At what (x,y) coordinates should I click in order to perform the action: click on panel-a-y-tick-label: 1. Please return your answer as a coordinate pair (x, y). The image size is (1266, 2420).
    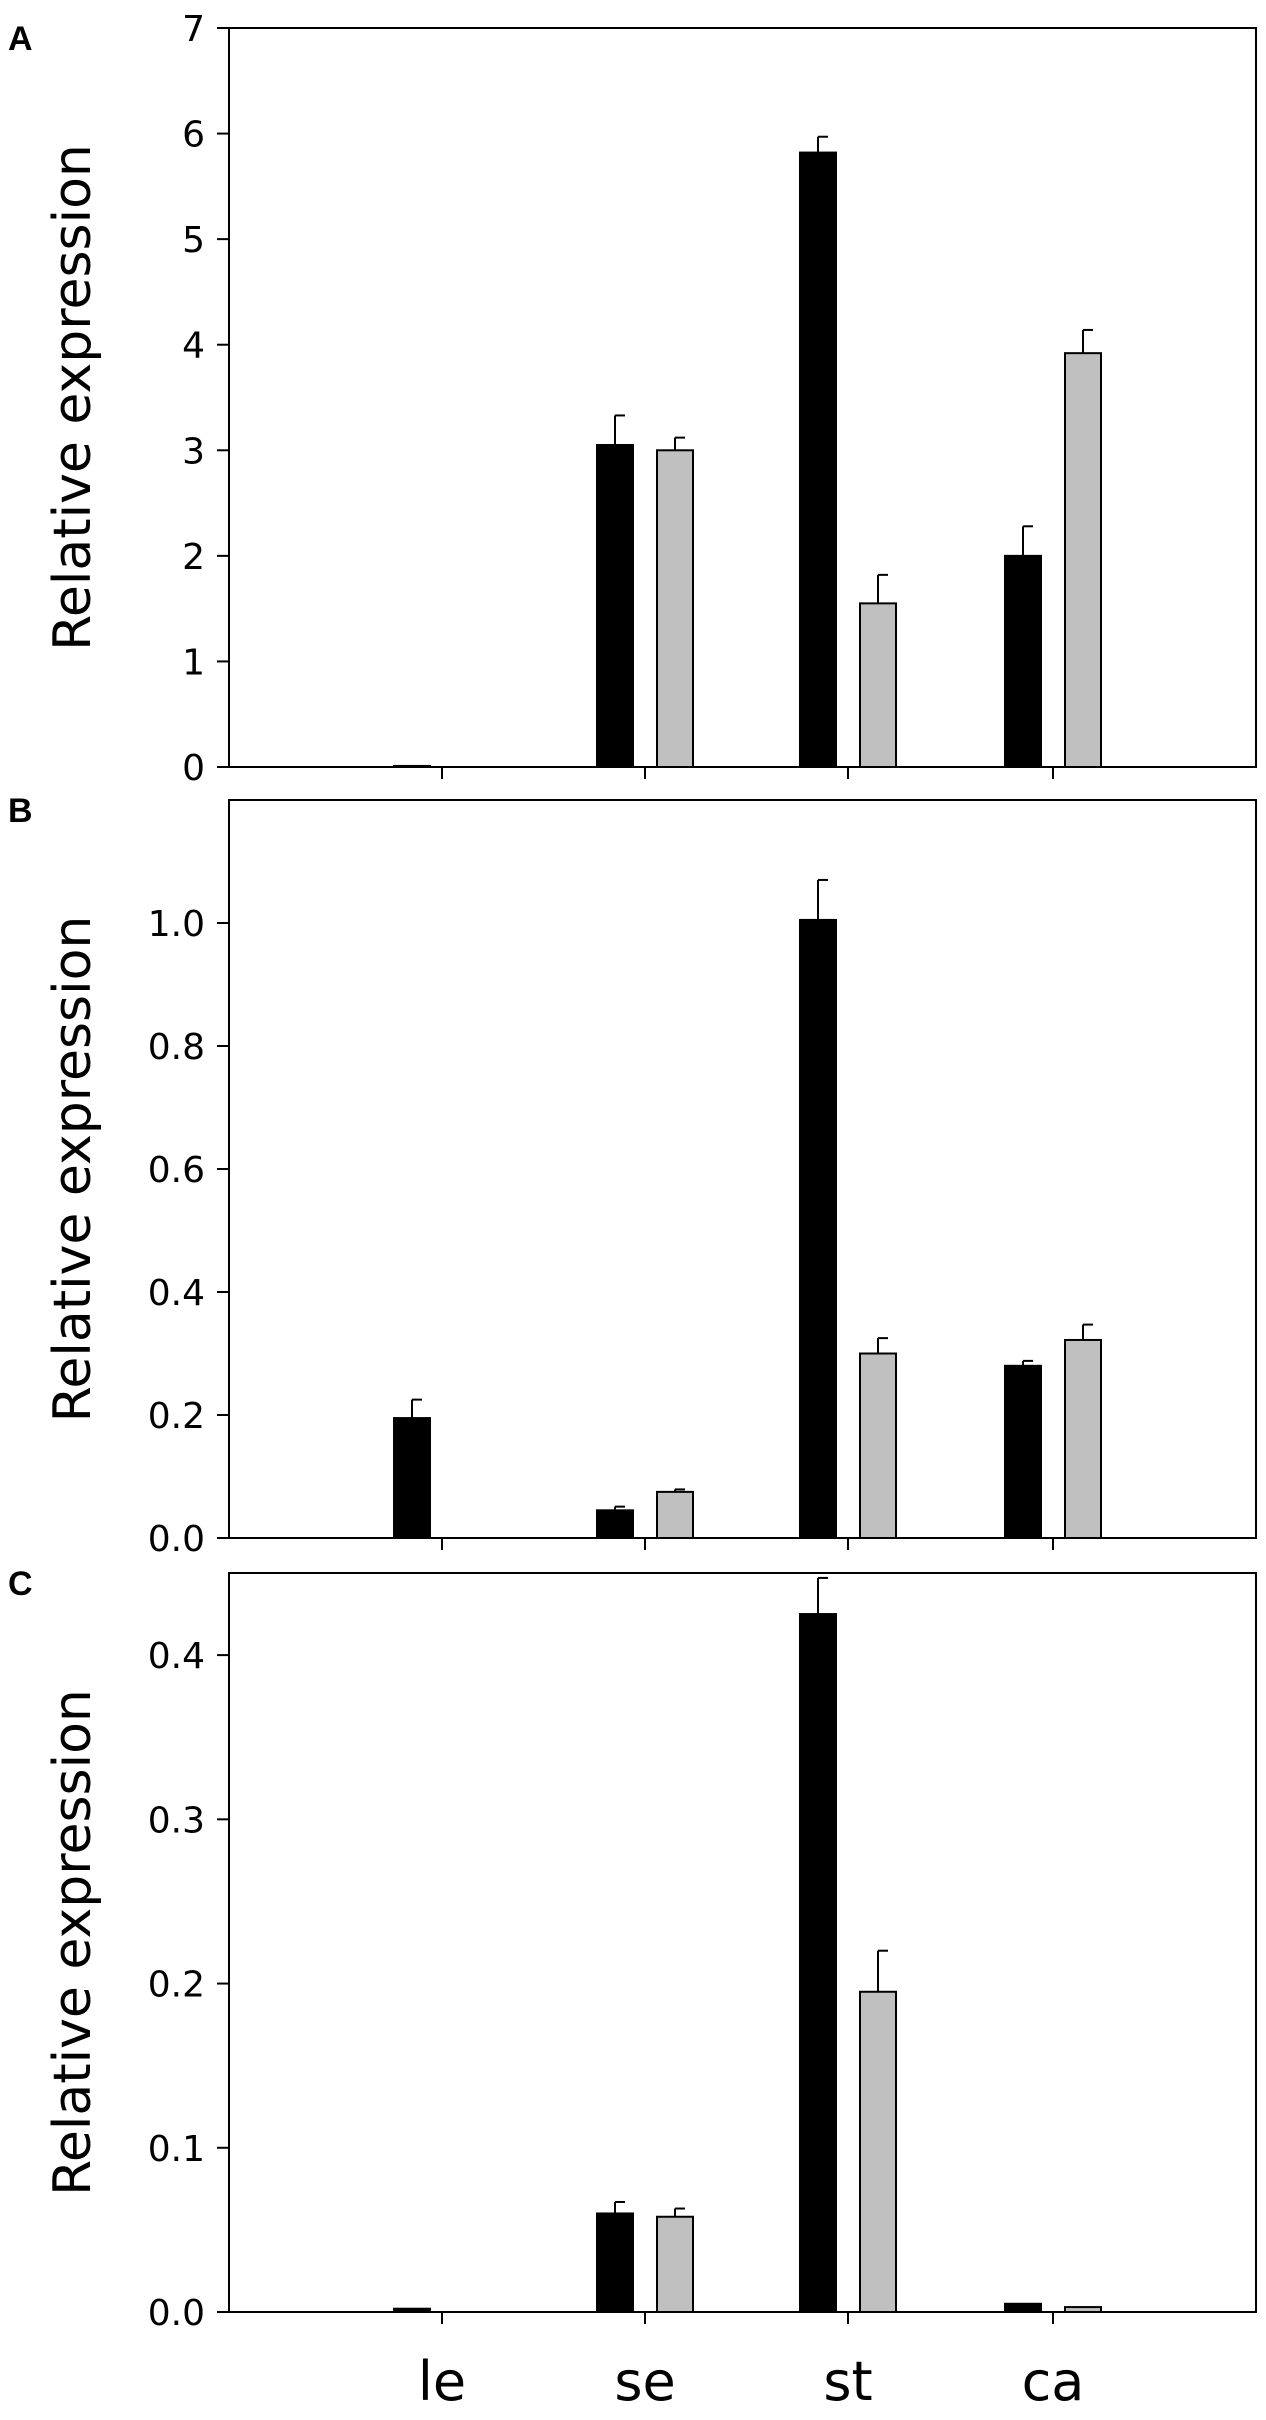
    Looking at the image, I should click on (193, 662).